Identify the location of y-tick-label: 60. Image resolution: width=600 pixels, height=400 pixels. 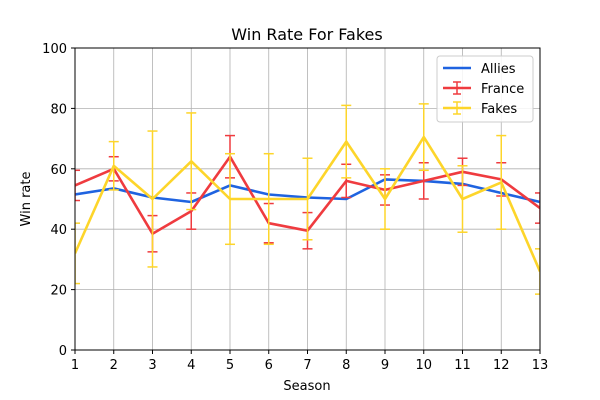
(58, 170).